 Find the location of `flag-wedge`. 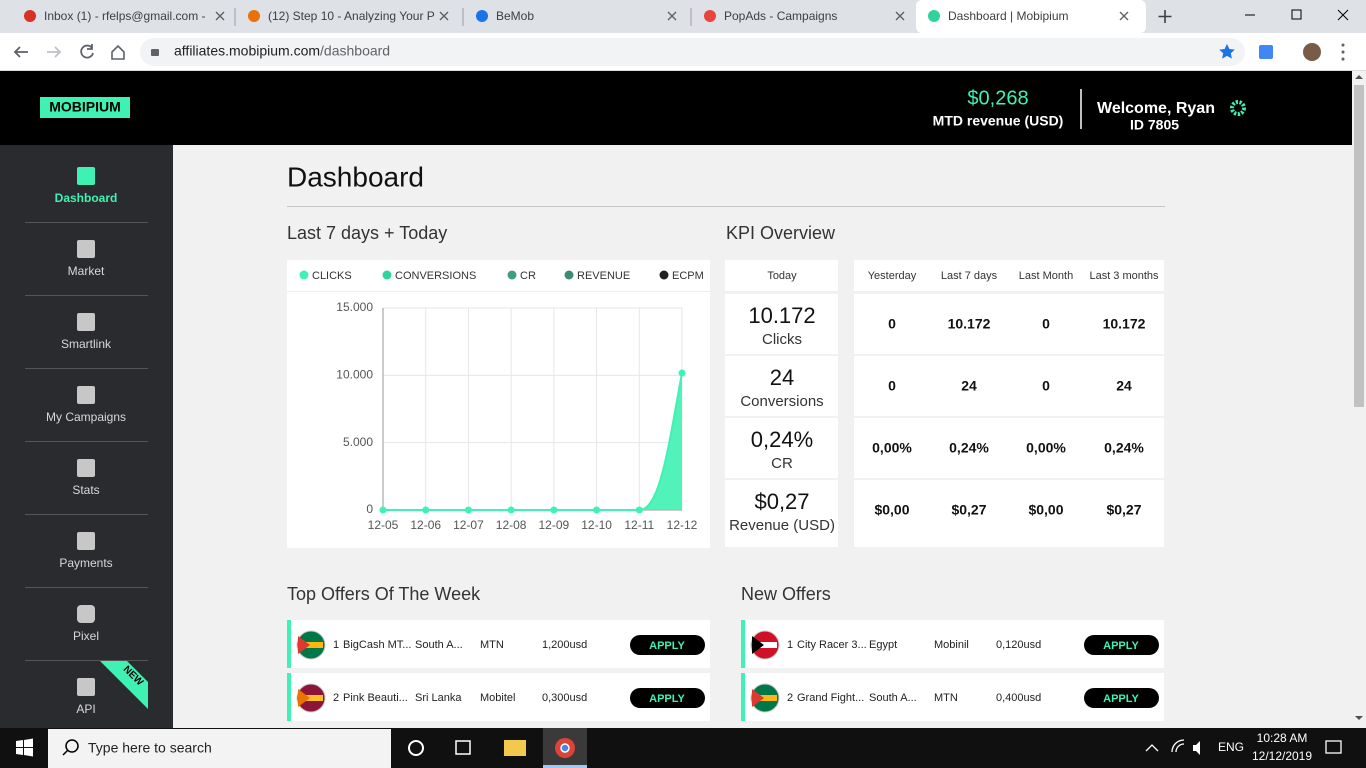

flag-wedge is located at coordinates (304, 698).